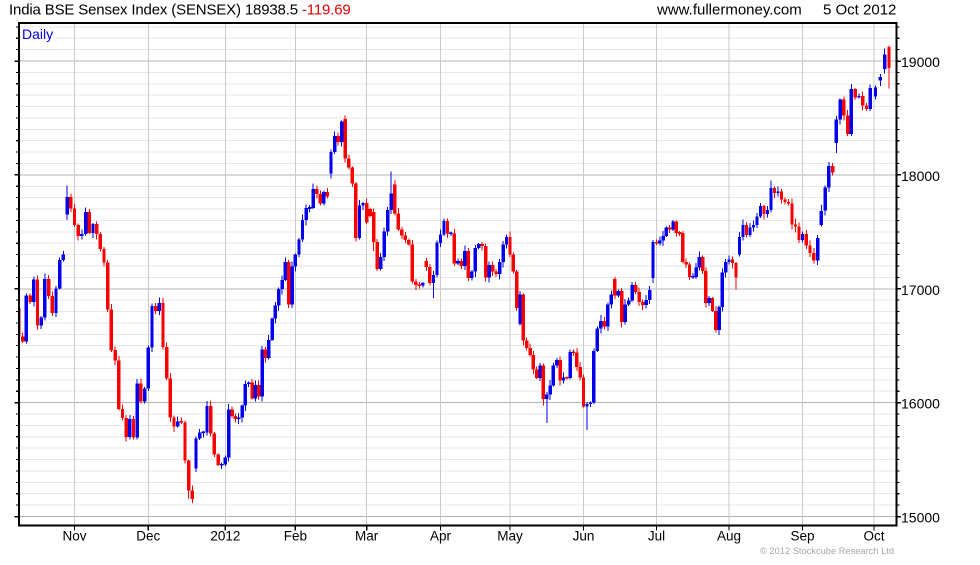 This screenshot has width=980, height=565. Describe the element at coordinates (920, 62) in the screenshot. I see `svg-text: 19000` at that location.